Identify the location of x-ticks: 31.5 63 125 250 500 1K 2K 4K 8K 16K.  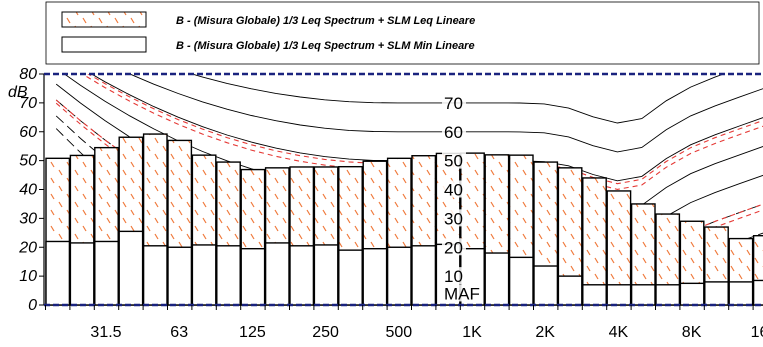
(404, 323).